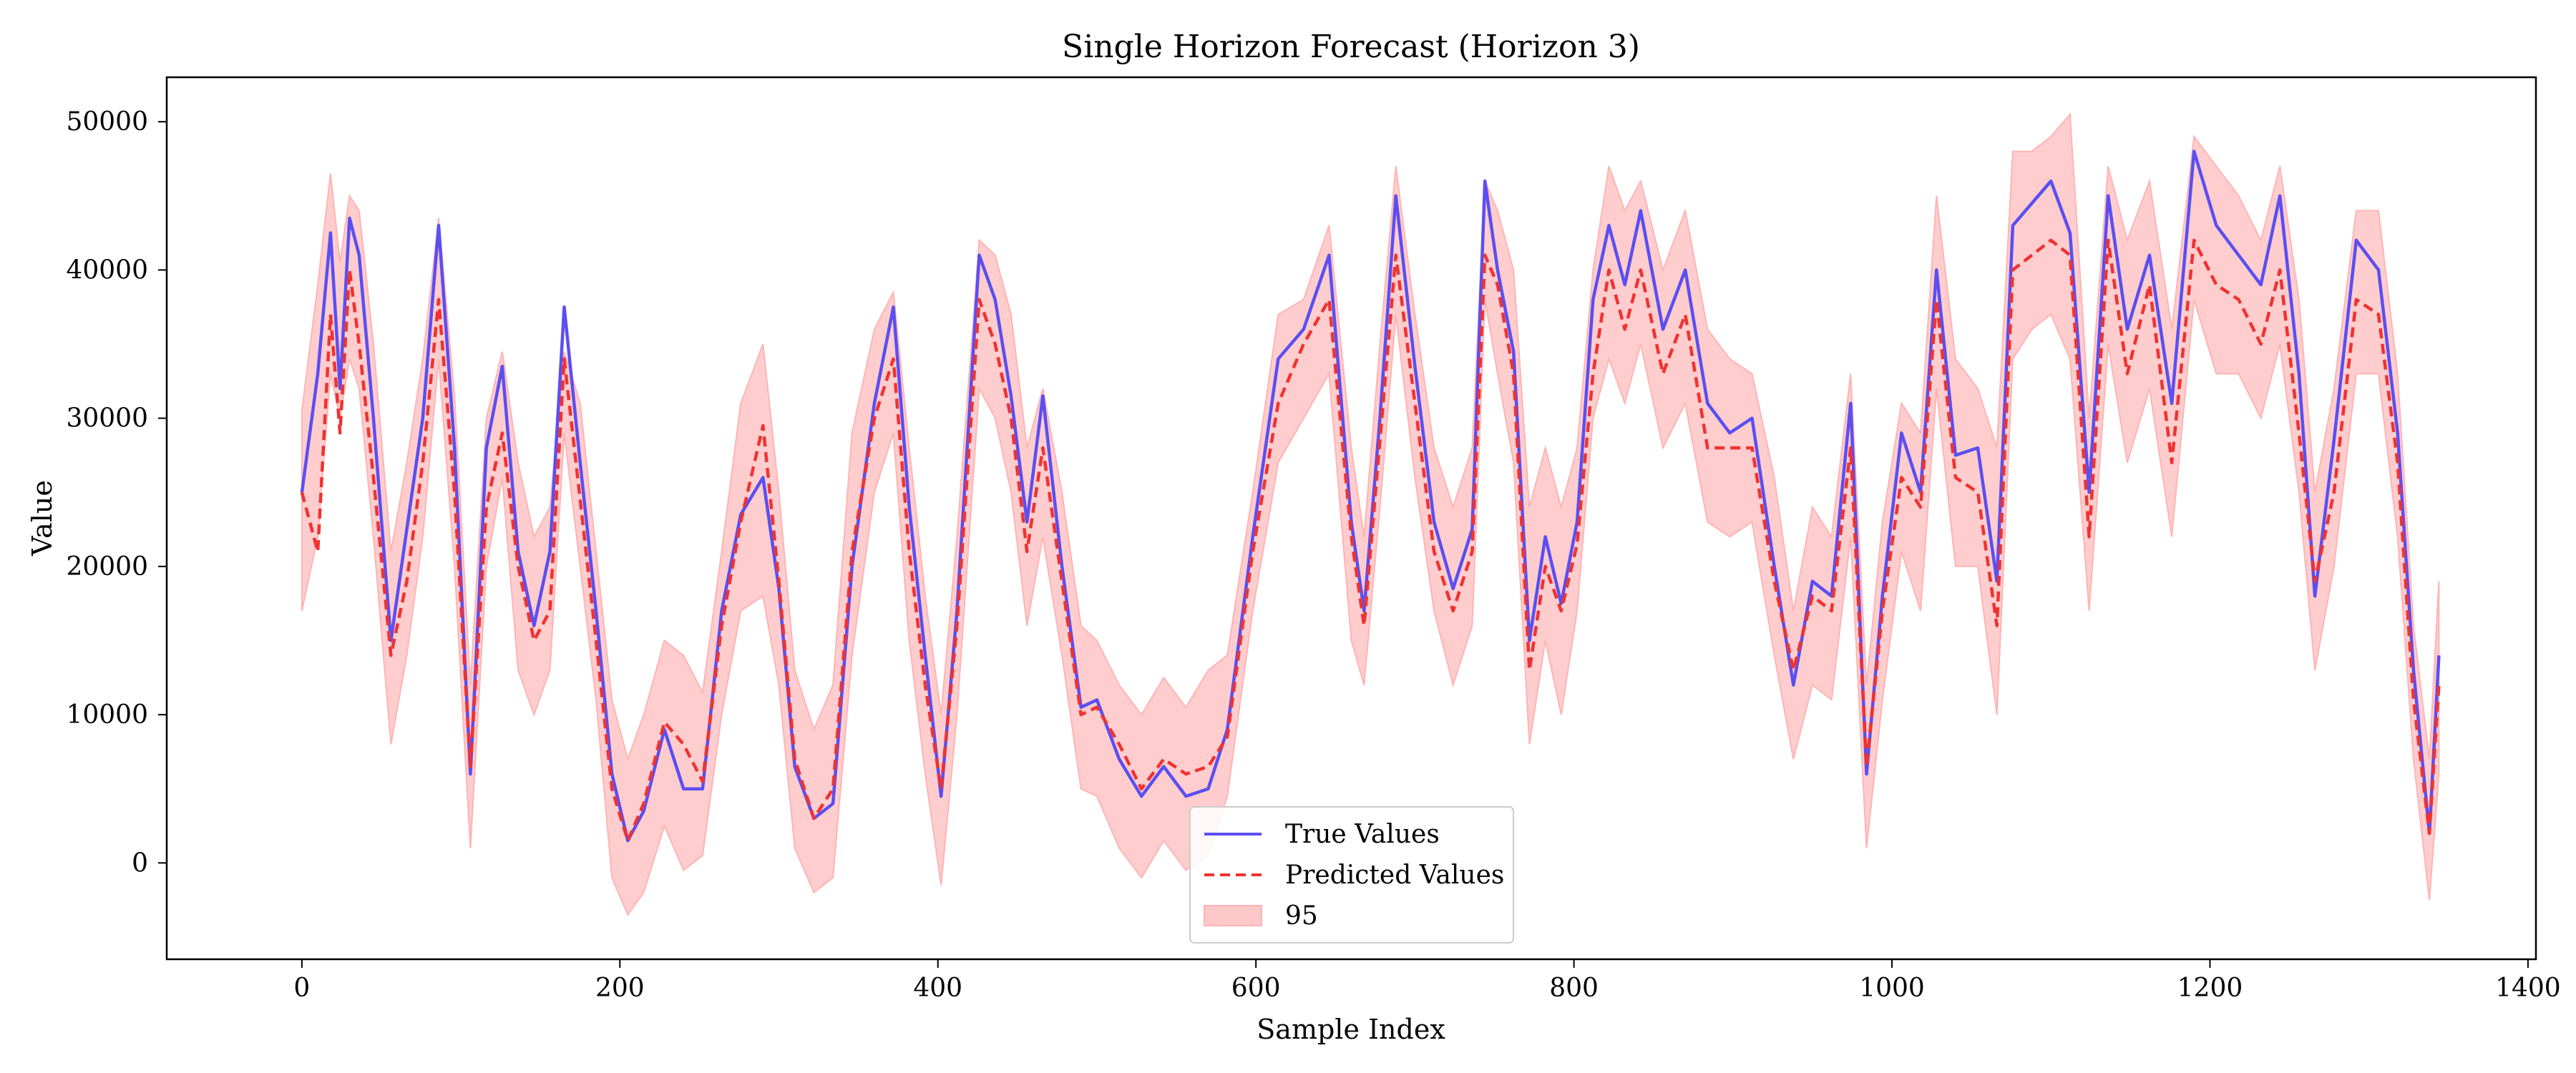  Describe the element at coordinates (620, 989) in the screenshot. I see `x-tick-label: 200` at that location.